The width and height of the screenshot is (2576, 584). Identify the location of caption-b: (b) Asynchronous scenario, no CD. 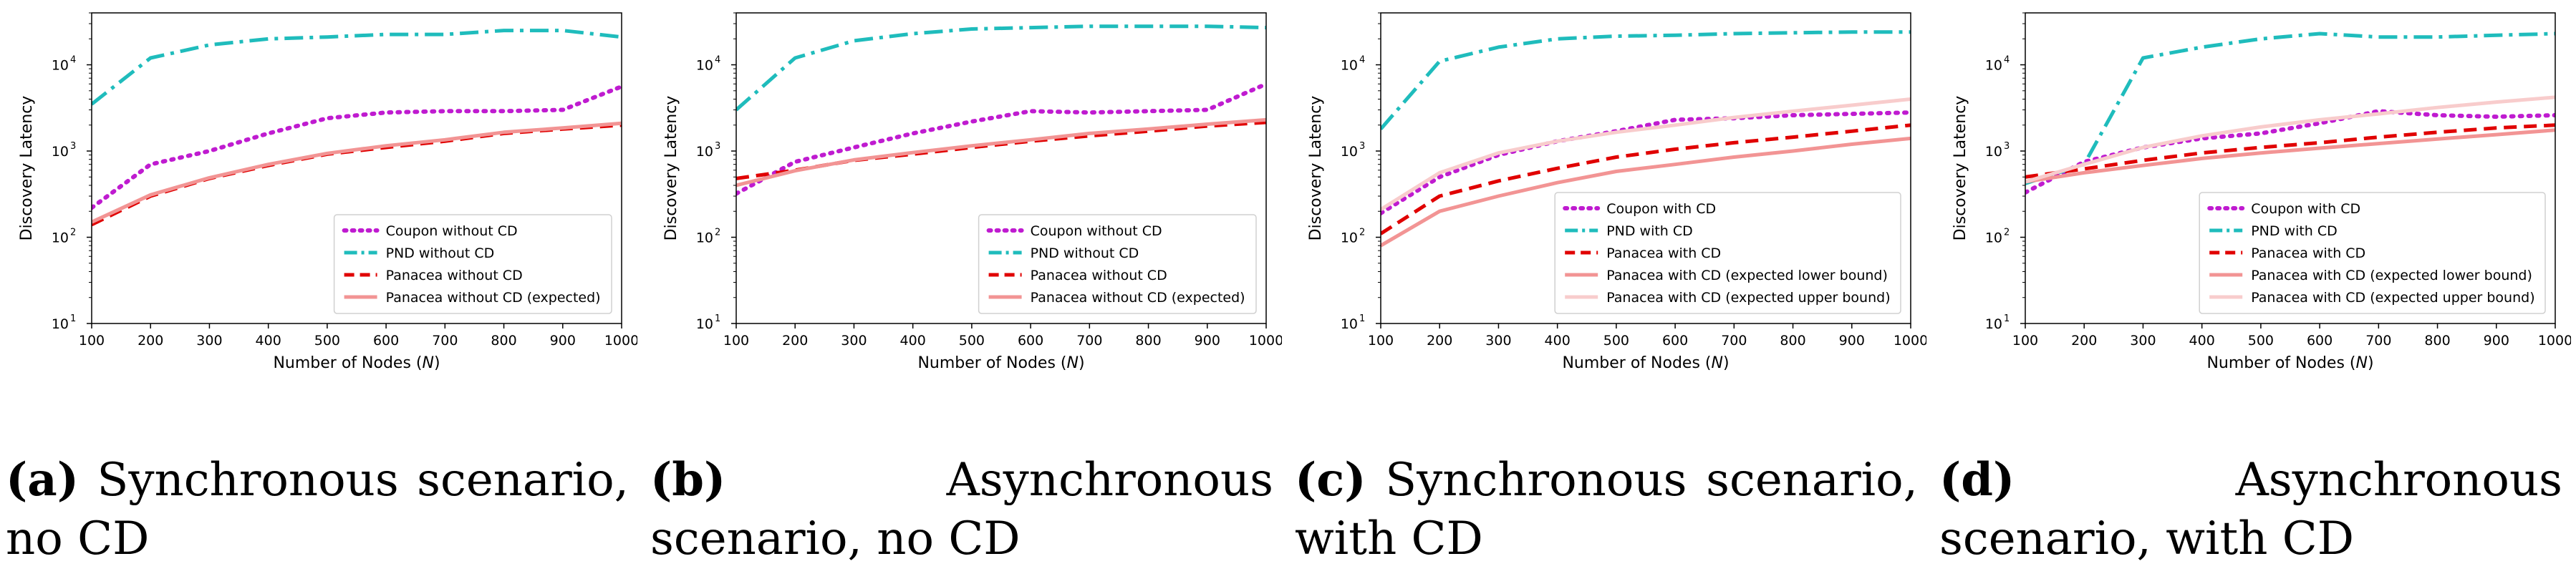
(962, 510).